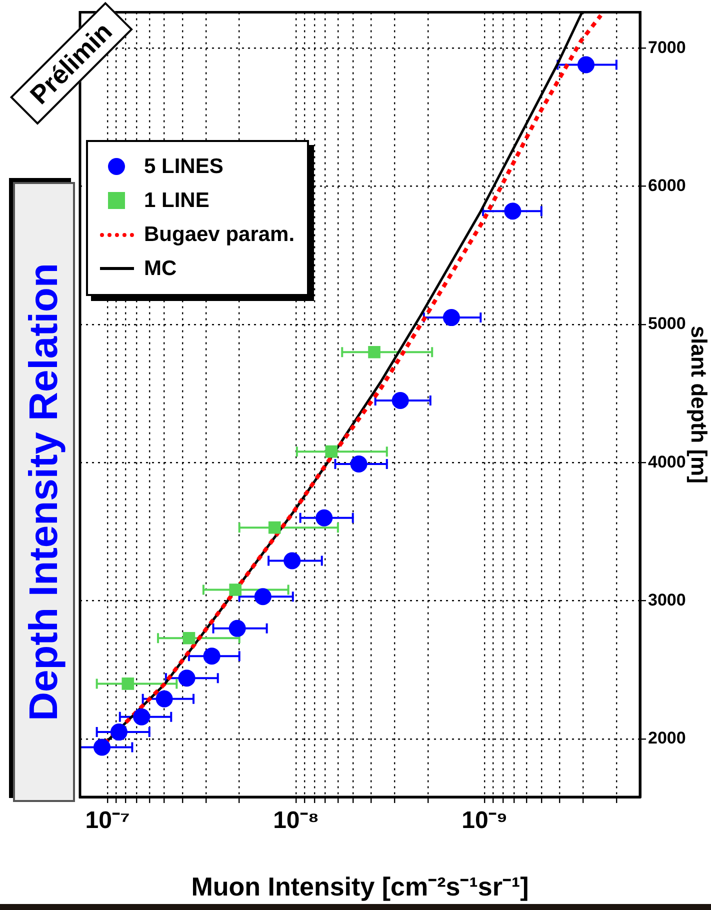 Image resolution: width=711 pixels, height=910 pixels. I want to click on legend-label: 5 LINES, so click(184, 167).